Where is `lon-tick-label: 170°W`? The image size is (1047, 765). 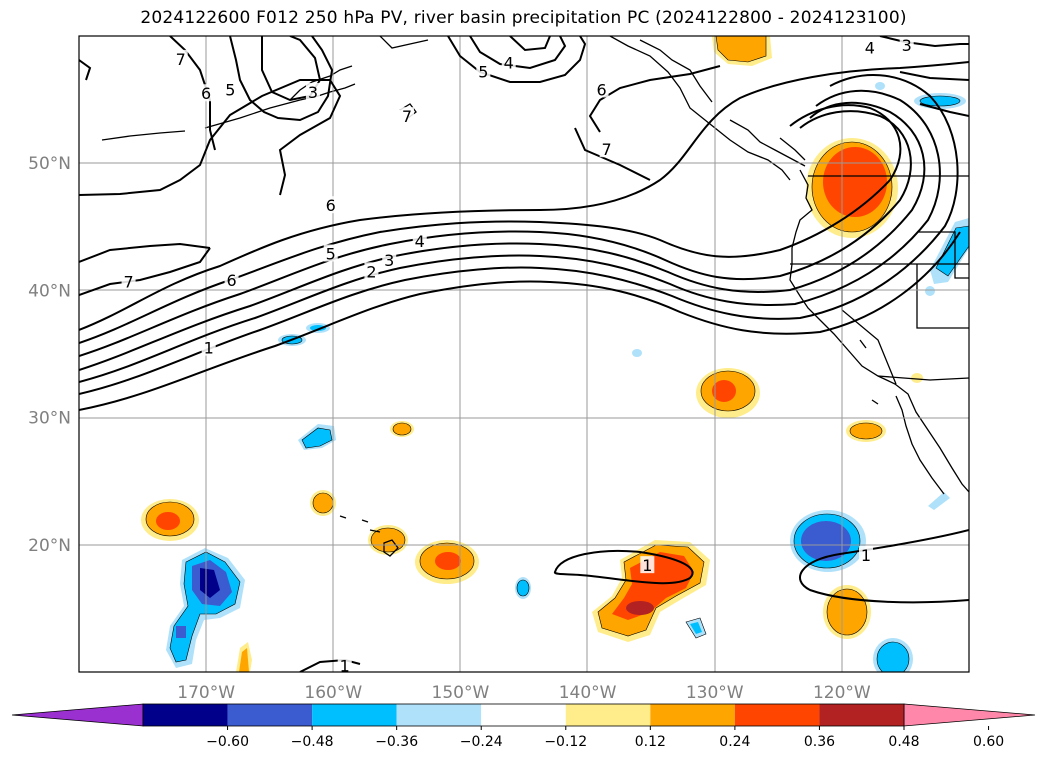
lon-tick-label: 170°W is located at coordinates (206, 693).